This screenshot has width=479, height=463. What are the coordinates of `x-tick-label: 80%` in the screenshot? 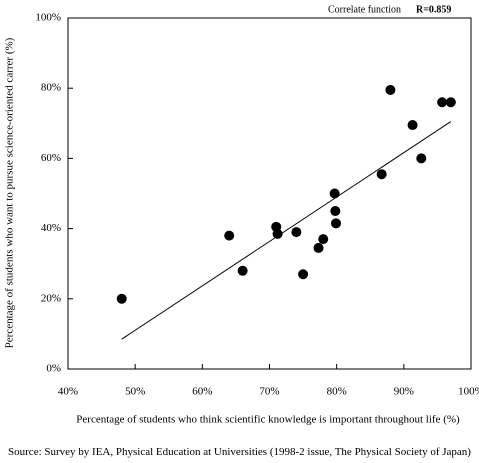 It's located at (337, 392).